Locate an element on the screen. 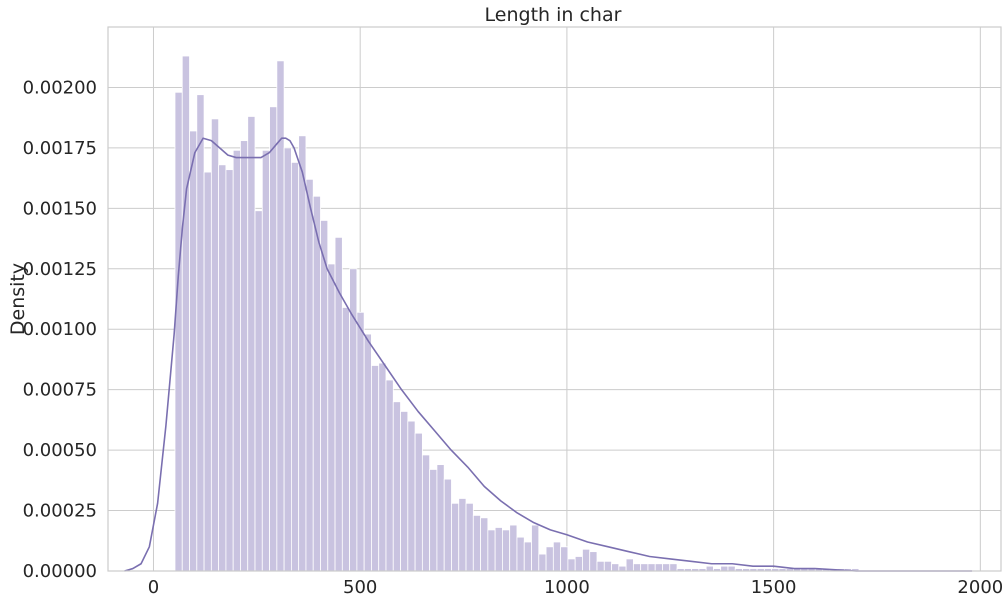 The width and height of the screenshot is (1006, 605). x-tick-label: 0 is located at coordinates (153, 587).